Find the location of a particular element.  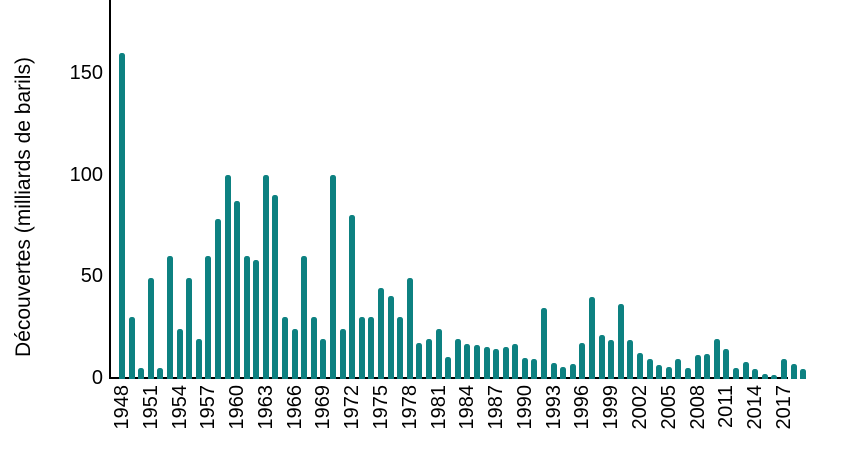

x-tick-label: 2011 is located at coordinates (726, 407).